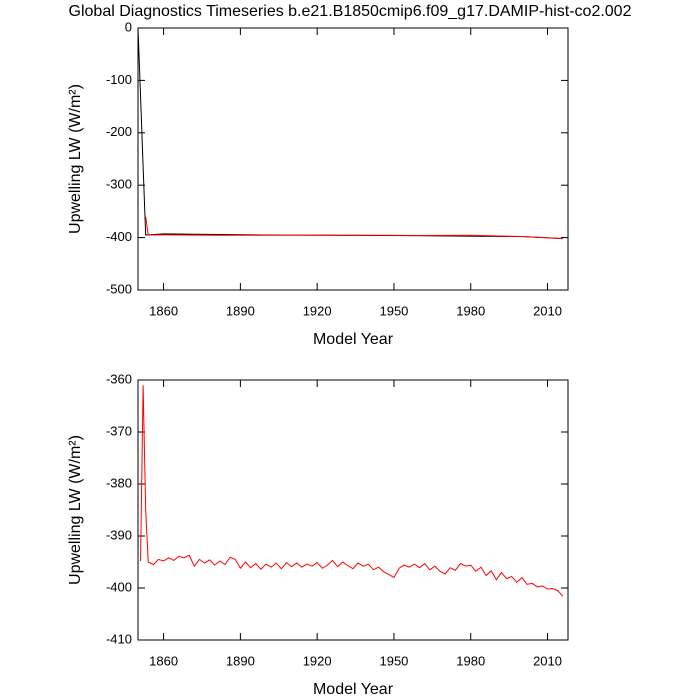 Image resolution: width=700 pixels, height=700 pixels. I want to click on y-tick-label: -100, so click(119, 79).